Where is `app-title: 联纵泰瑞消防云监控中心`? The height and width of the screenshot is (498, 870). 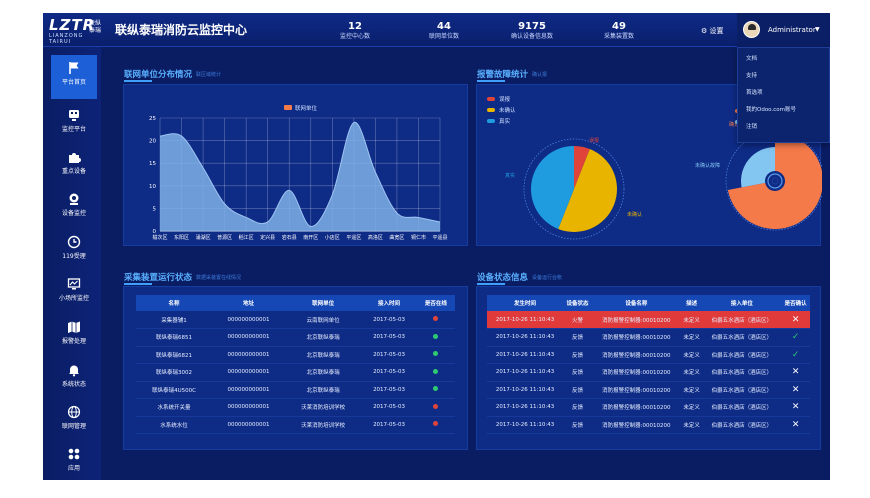
app-title: 联纵泰瑞消防云监控中心 is located at coordinates (181, 30).